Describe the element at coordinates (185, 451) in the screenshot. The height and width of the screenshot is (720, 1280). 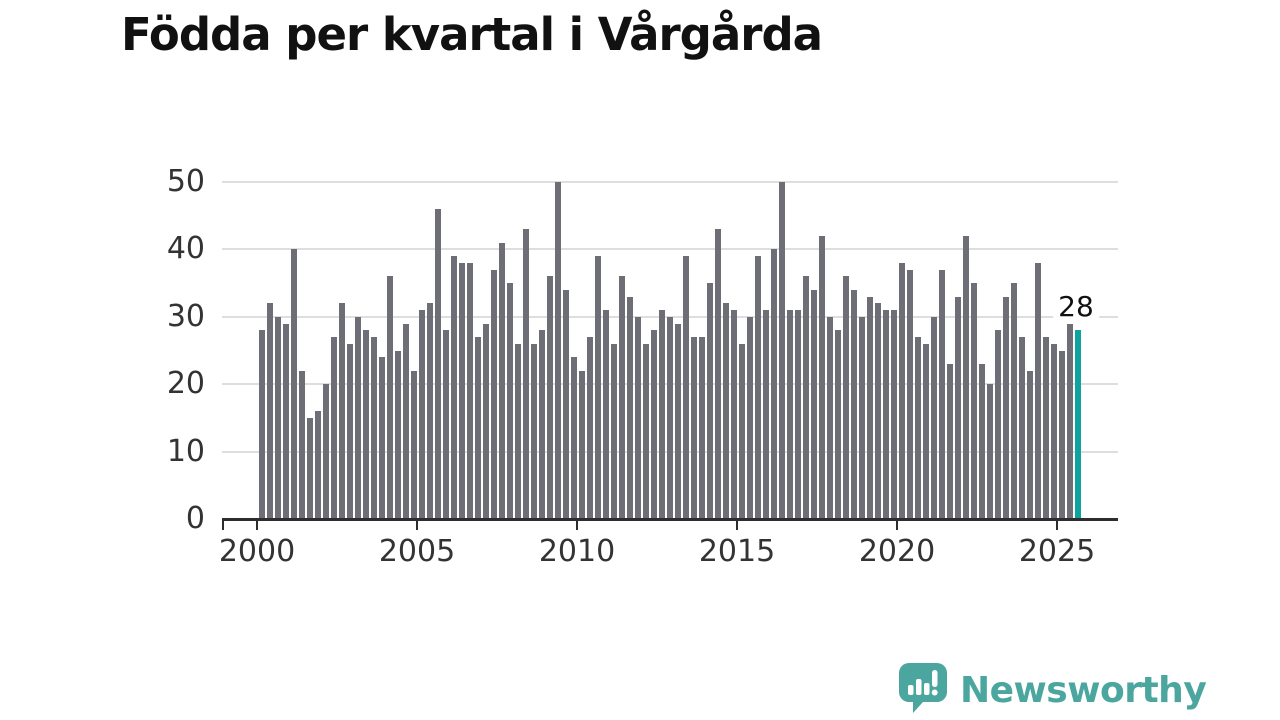
I see `y-axis-tick-label: 10` at that location.